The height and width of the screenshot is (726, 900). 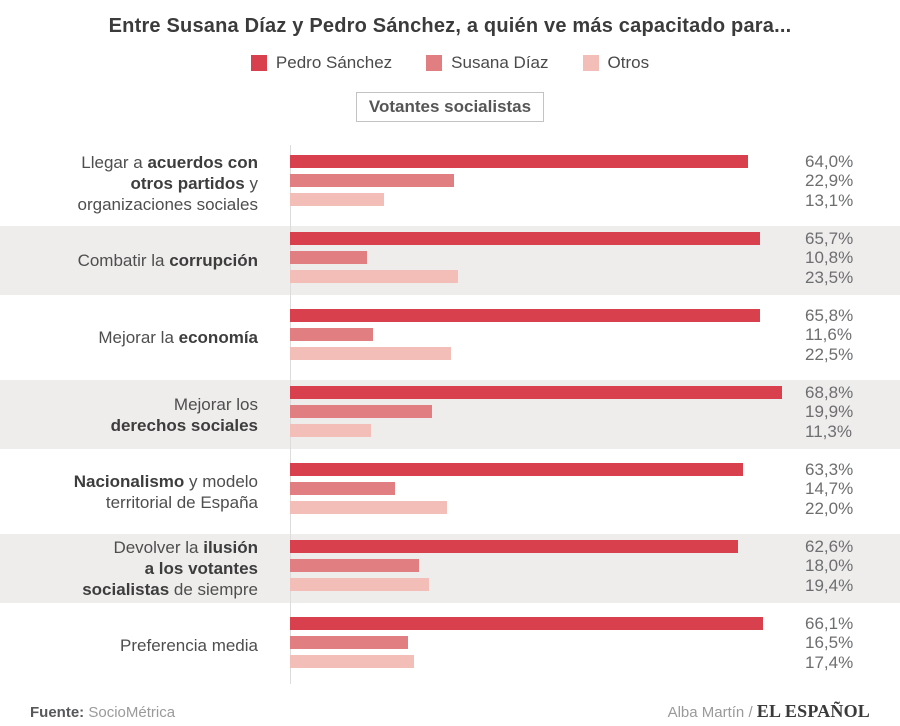 What do you see at coordinates (132, 712) in the screenshot?
I see `source-name: SocioMétrica` at bounding box center [132, 712].